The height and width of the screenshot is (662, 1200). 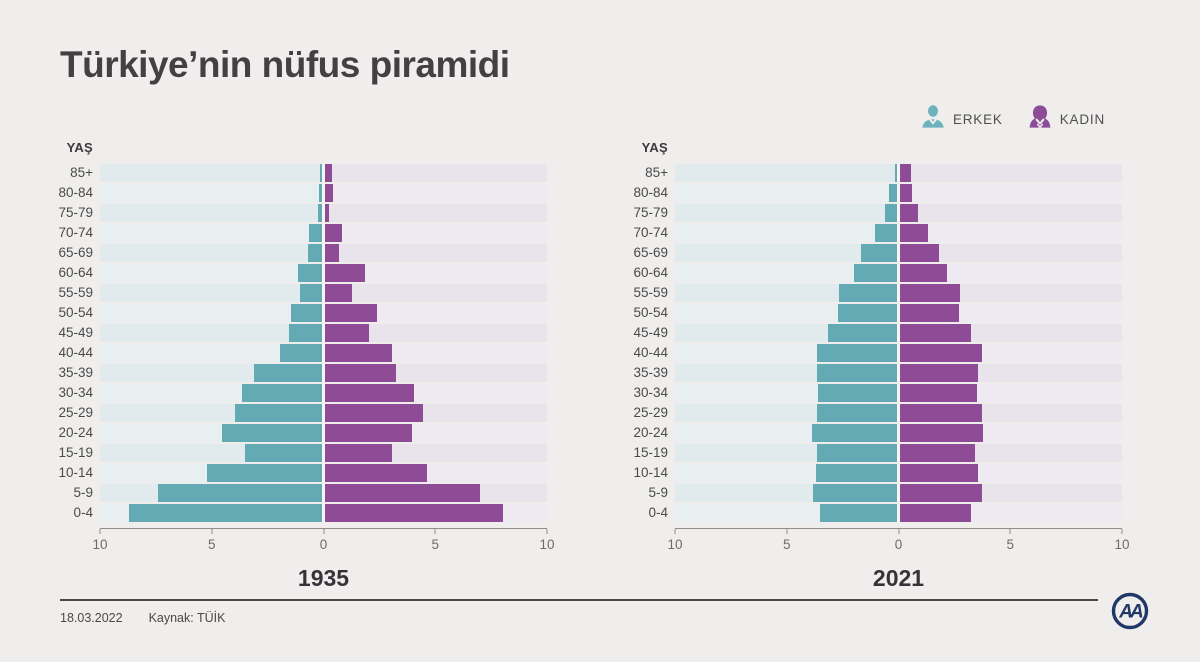 I want to click on age-group-label: 45-49, so click(x=75, y=332).